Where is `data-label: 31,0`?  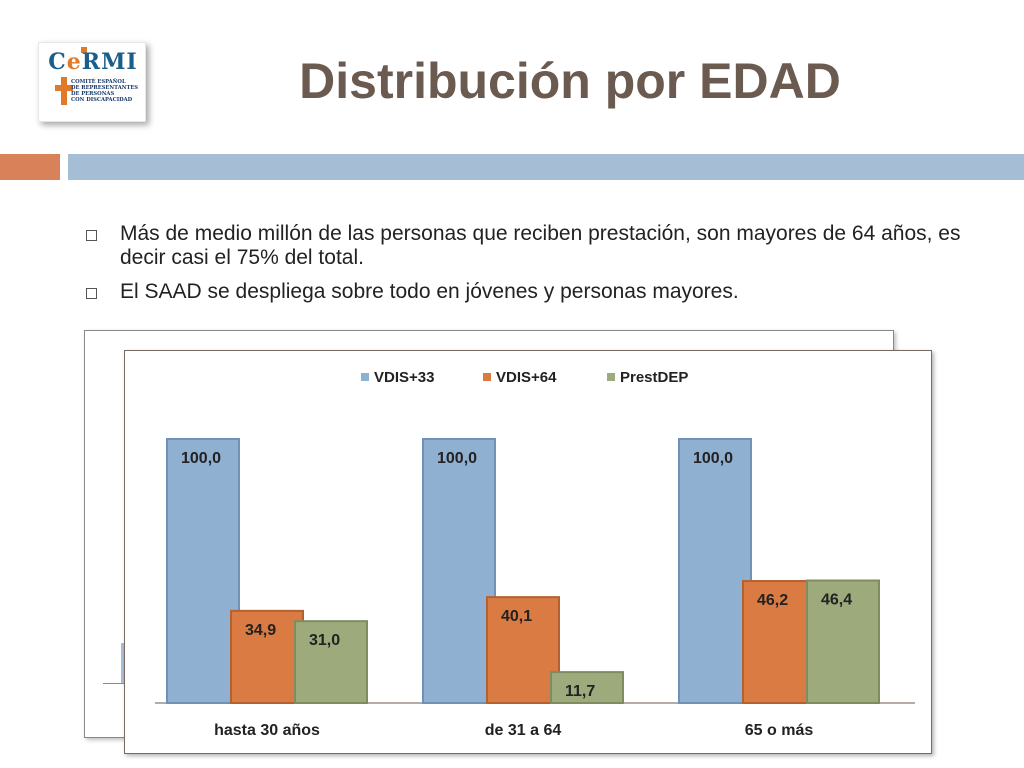 data-label: 31,0 is located at coordinates (324, 640).